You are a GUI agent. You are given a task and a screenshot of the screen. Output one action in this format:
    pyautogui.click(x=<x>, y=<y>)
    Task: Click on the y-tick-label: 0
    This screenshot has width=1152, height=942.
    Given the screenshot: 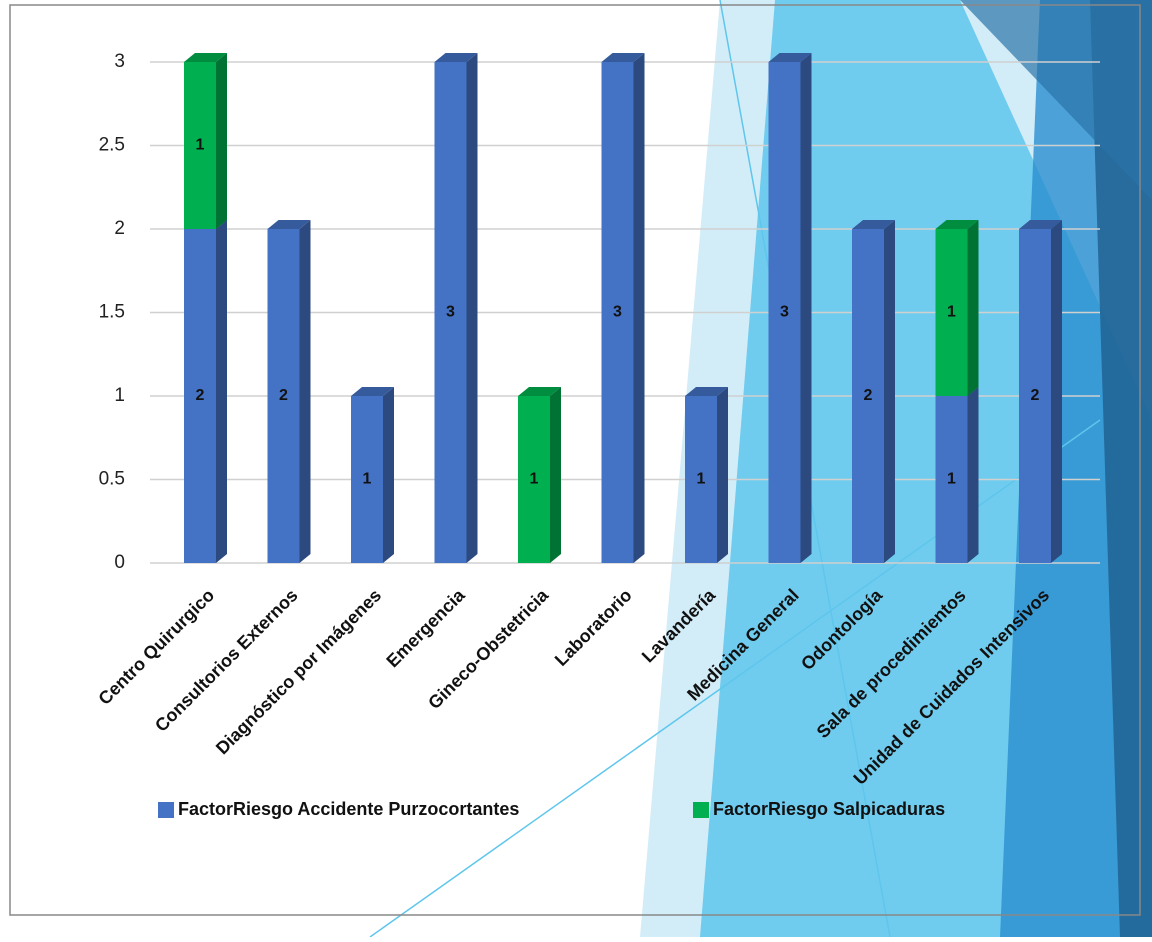 What is the action you would take?
    pyautogui.click(x=119, y=562)
    